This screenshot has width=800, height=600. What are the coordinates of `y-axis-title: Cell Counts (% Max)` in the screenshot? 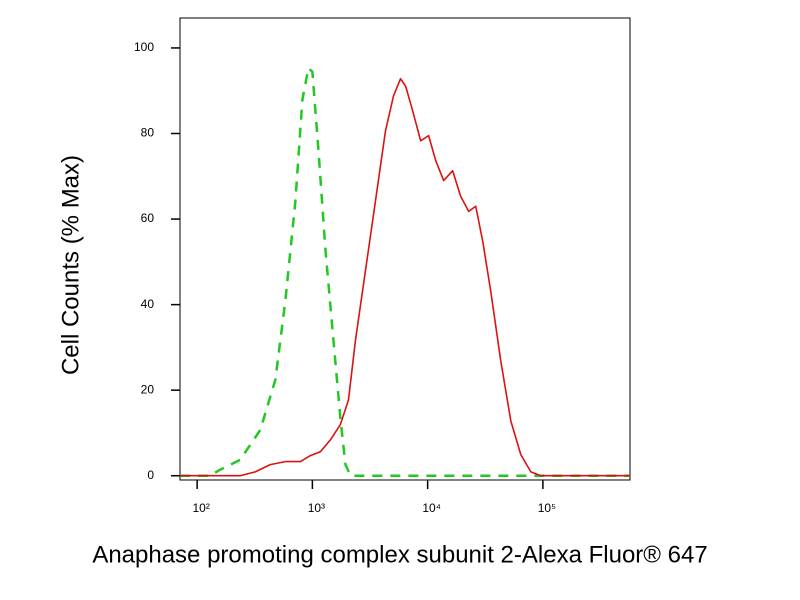 It's located at (70, 265).